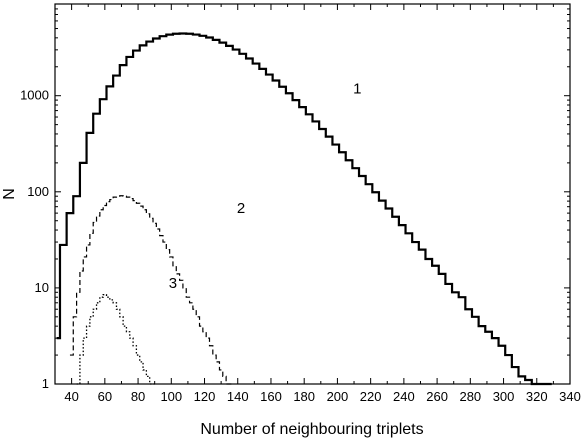 This screenshot has width=583, height=441. I want to click on x-tick-label: 140, so click(238, 396).